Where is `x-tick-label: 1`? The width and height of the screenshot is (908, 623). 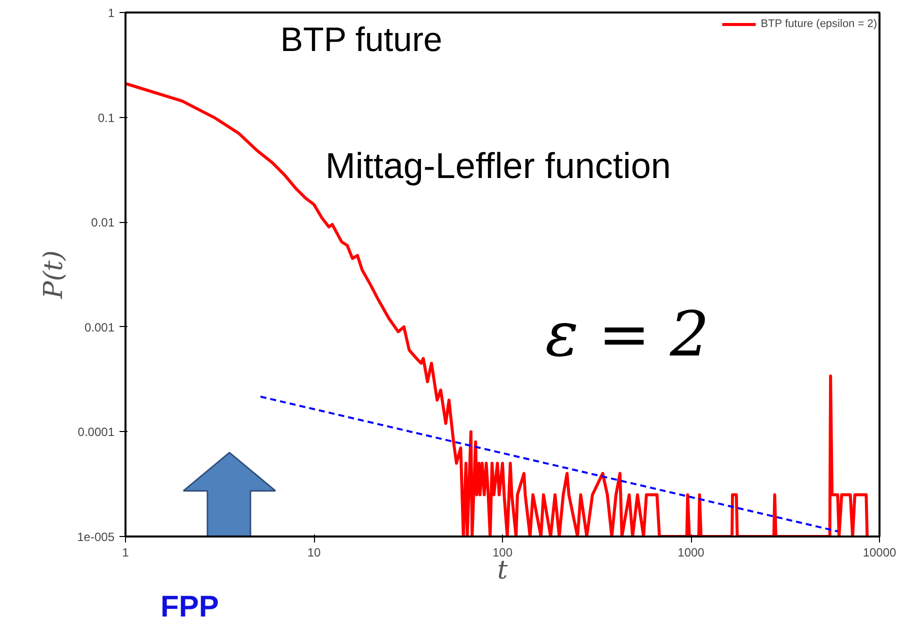 x-tick-label: 1 is located at coordinates (126, 553).